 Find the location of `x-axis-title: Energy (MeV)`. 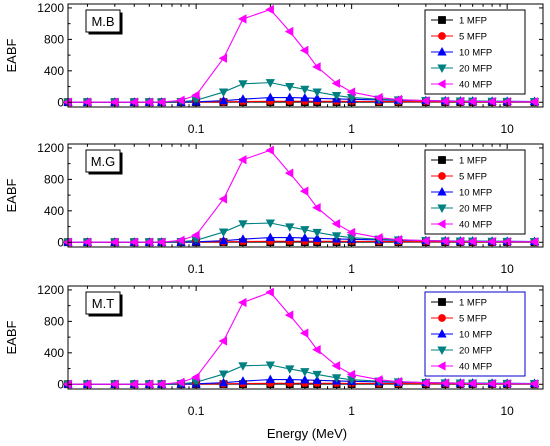

x-axis-title: Energy (MeV) is located at coordinates (307, 433).